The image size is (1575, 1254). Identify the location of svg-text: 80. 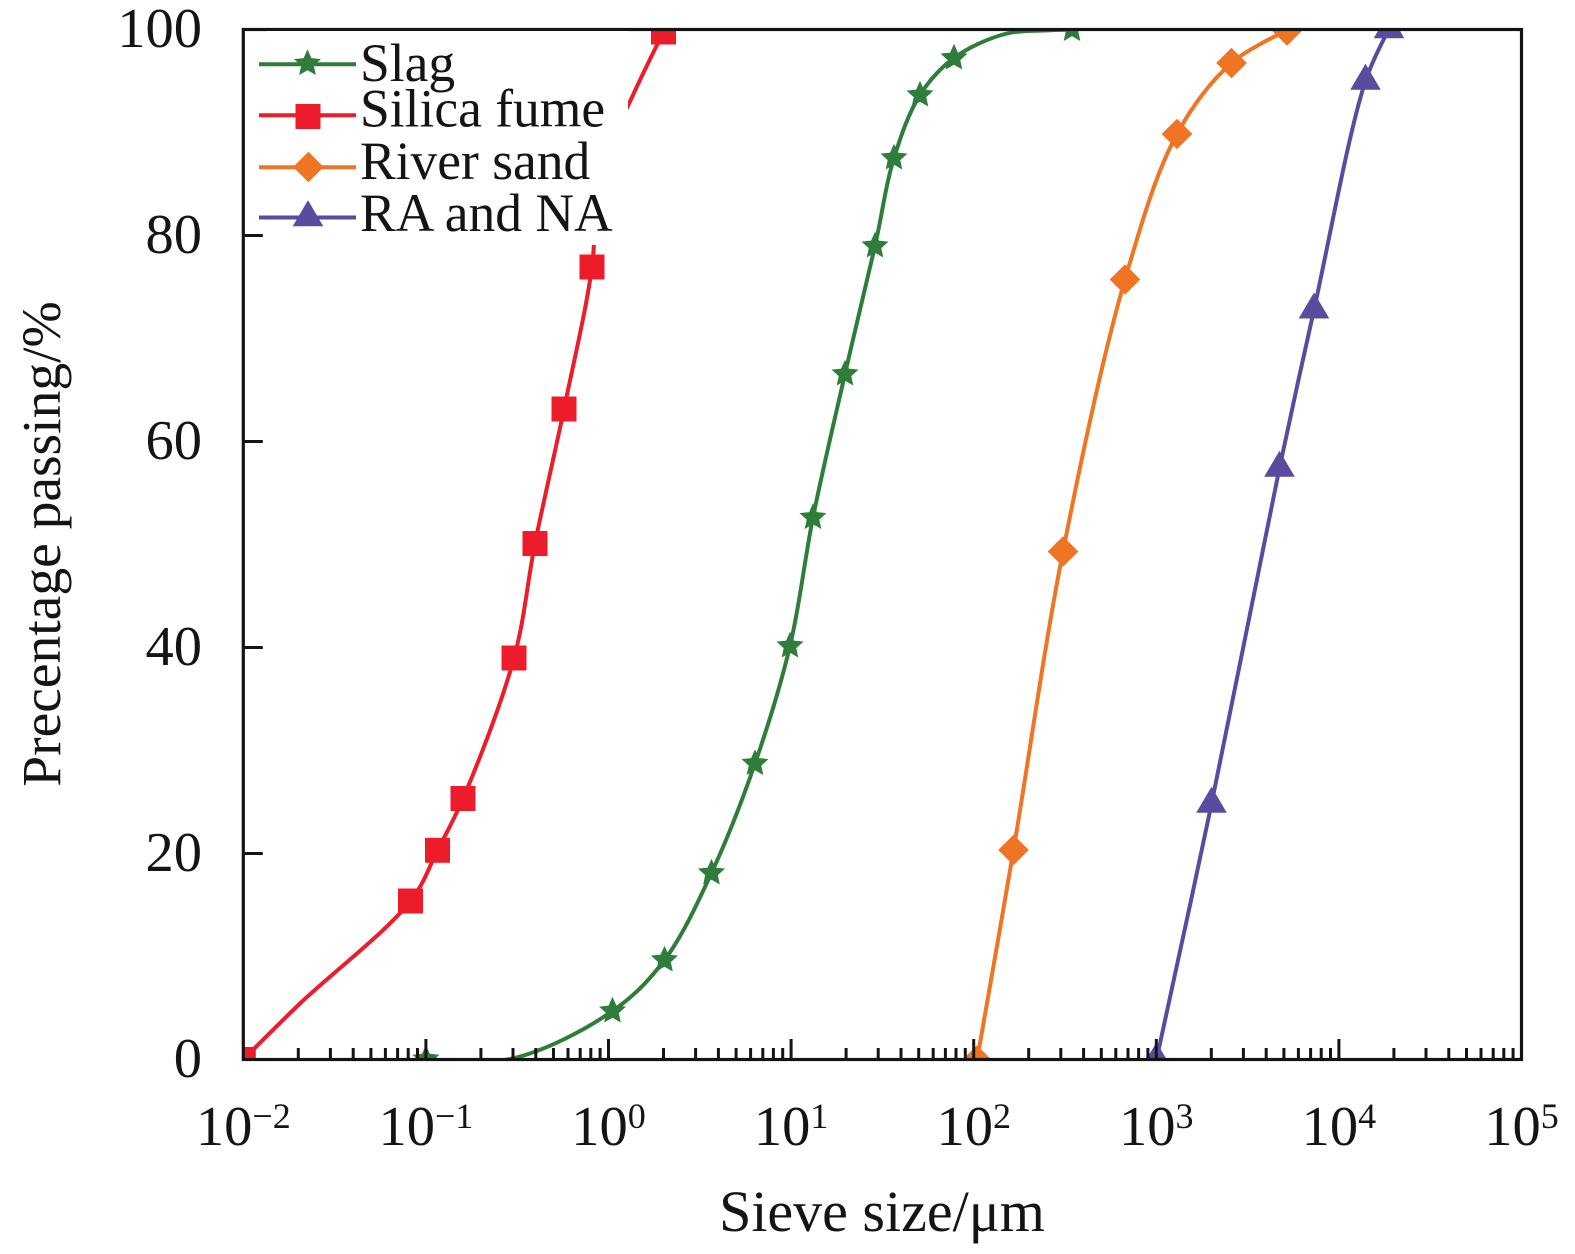
(174, 235).